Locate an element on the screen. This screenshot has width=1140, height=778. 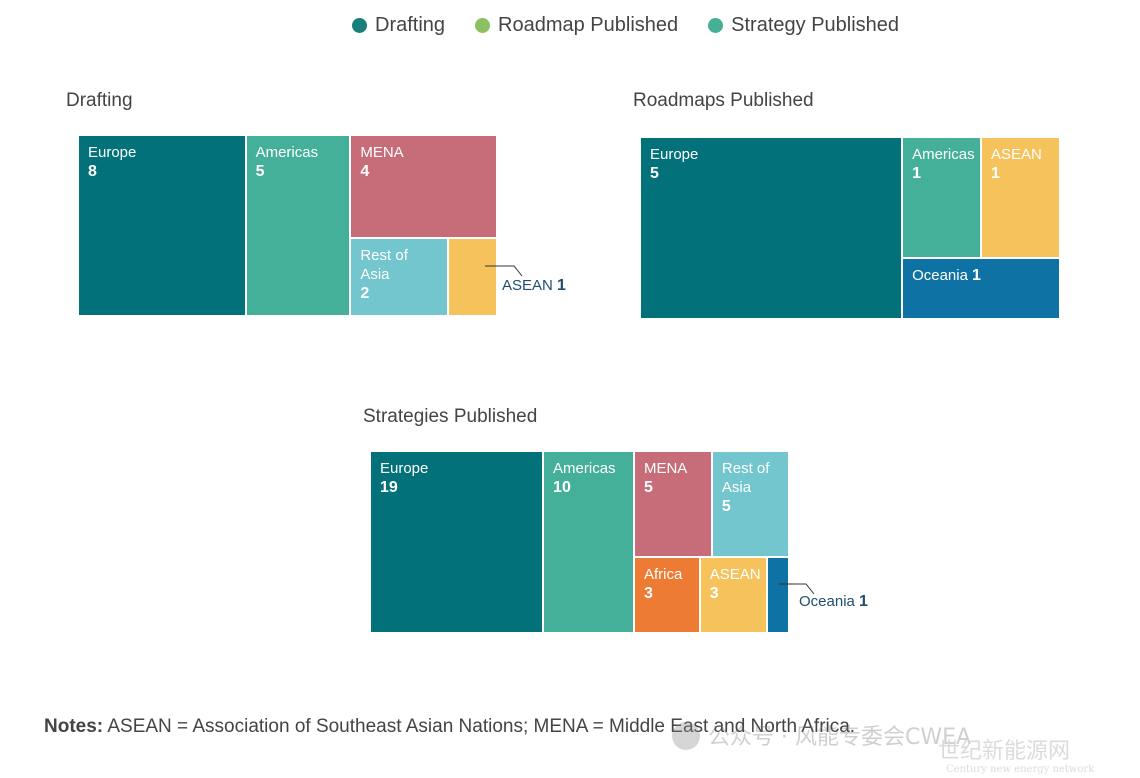
treemap-cell-asean is located at coordinates (472, 277).